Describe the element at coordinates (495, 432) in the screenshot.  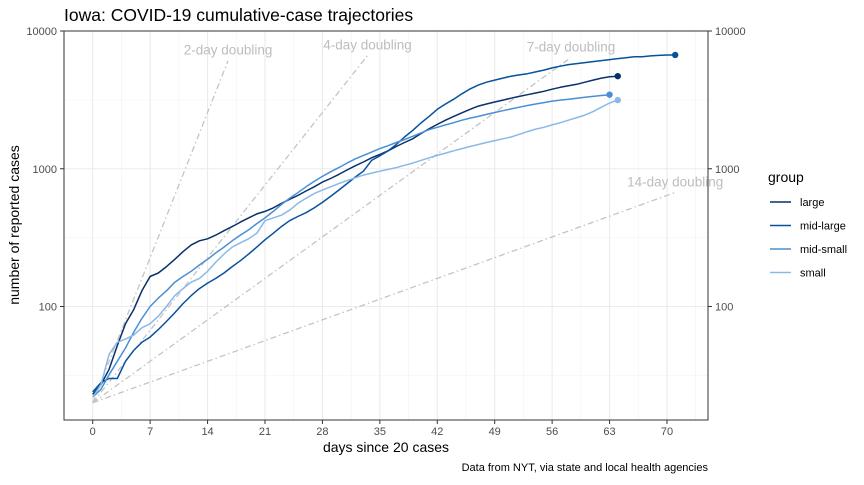
I see `x-tick-label: 49` at that location.